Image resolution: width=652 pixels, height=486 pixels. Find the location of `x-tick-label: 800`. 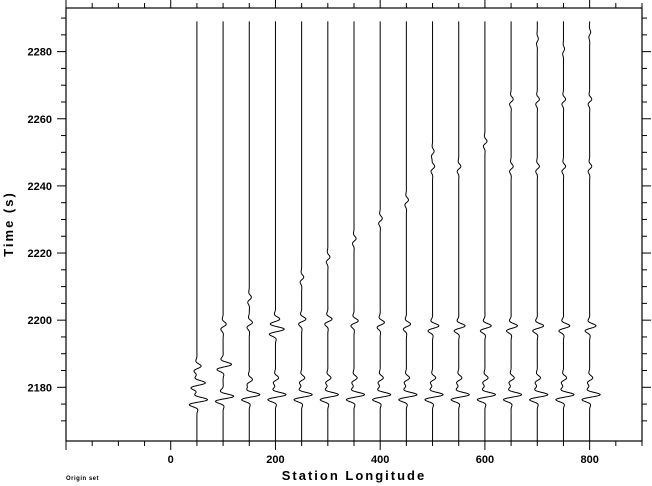

x-tick-label: 800 is located at coordinates (589, 460).